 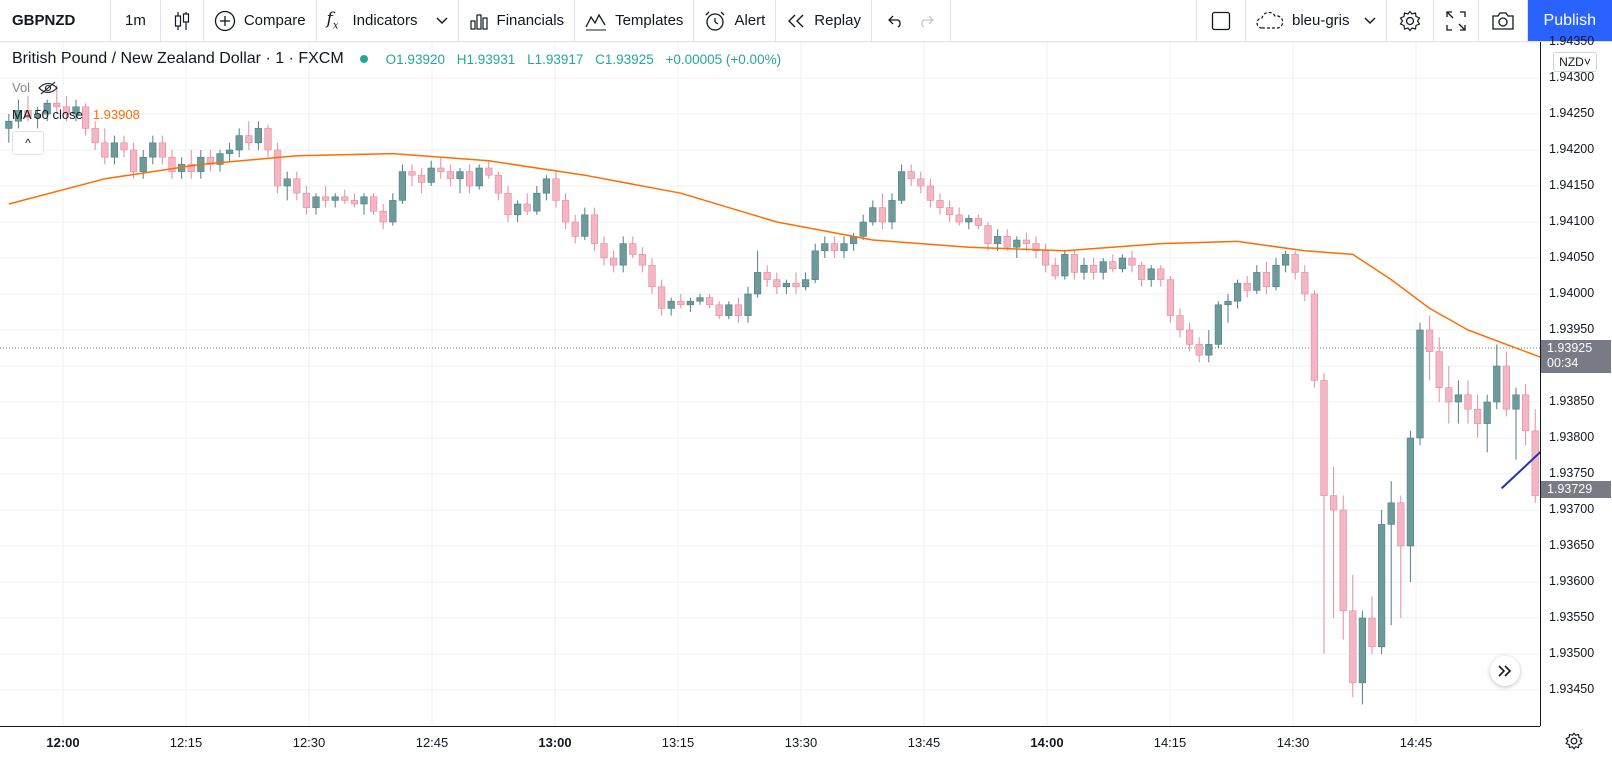 What do you see at coordinates (1572, 653) in the screenshot?
I see `price-tick-label: 1.93500` at bounding box center [1572, 653].